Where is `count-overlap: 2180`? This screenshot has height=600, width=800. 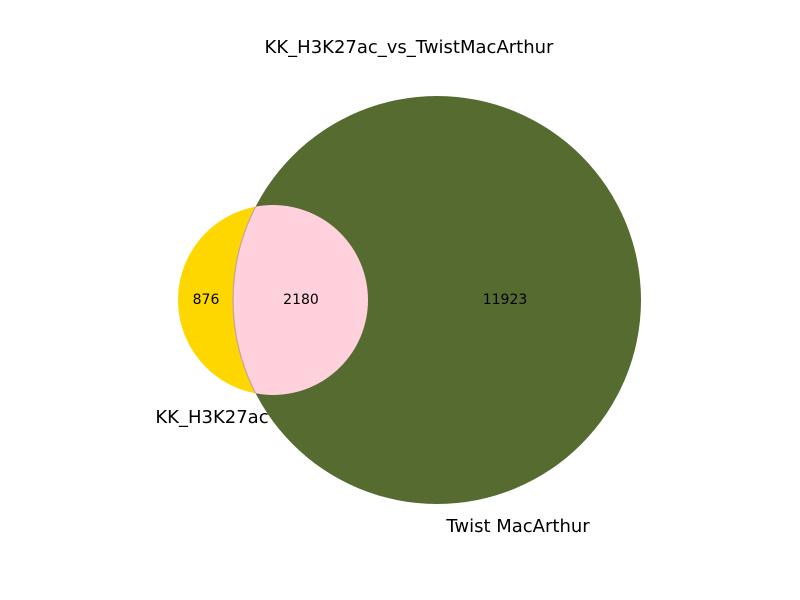
count-overlap: 2180 is located at coordinates (301, 300).